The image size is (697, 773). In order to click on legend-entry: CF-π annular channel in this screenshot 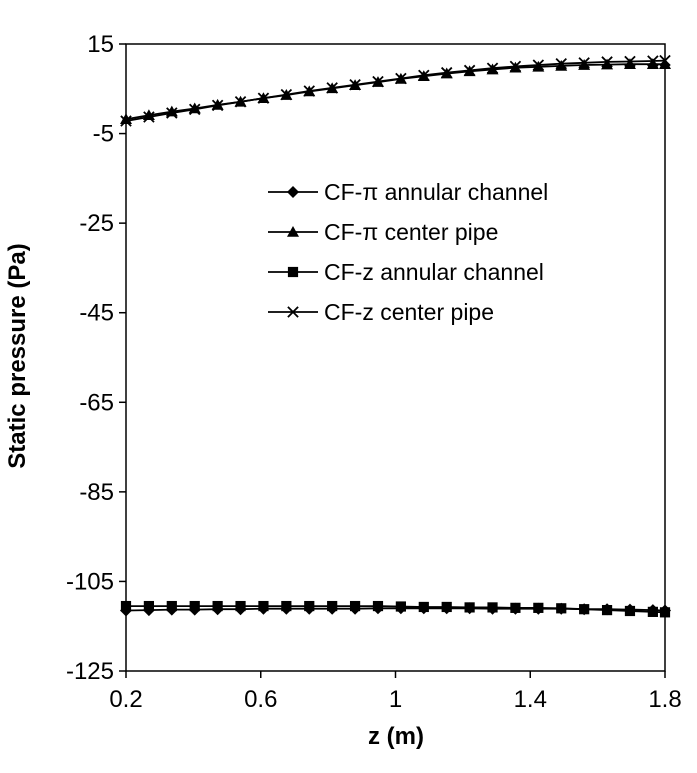, I will do `click(408, 192)`.